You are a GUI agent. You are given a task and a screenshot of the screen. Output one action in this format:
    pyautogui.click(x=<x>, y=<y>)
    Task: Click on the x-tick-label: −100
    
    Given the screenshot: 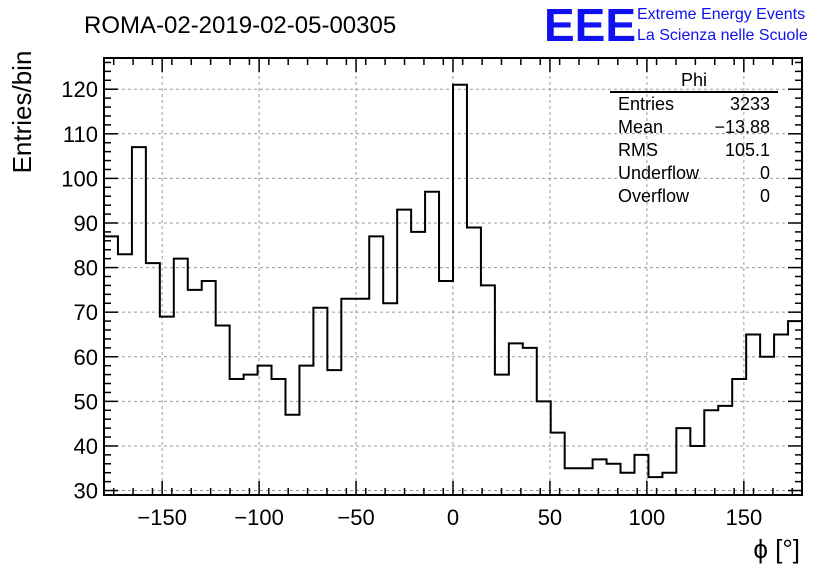 What is the action you would take?
    pyautogui.click(x=259, y=517)
    